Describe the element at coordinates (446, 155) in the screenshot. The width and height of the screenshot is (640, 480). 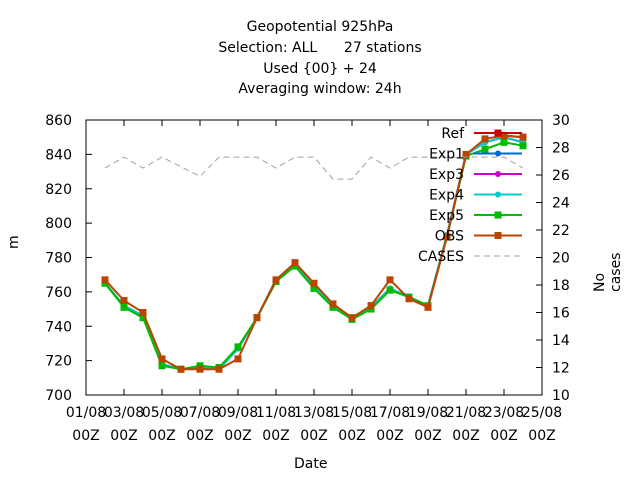
I see `legend-label-exp1: Exp1` at that location.